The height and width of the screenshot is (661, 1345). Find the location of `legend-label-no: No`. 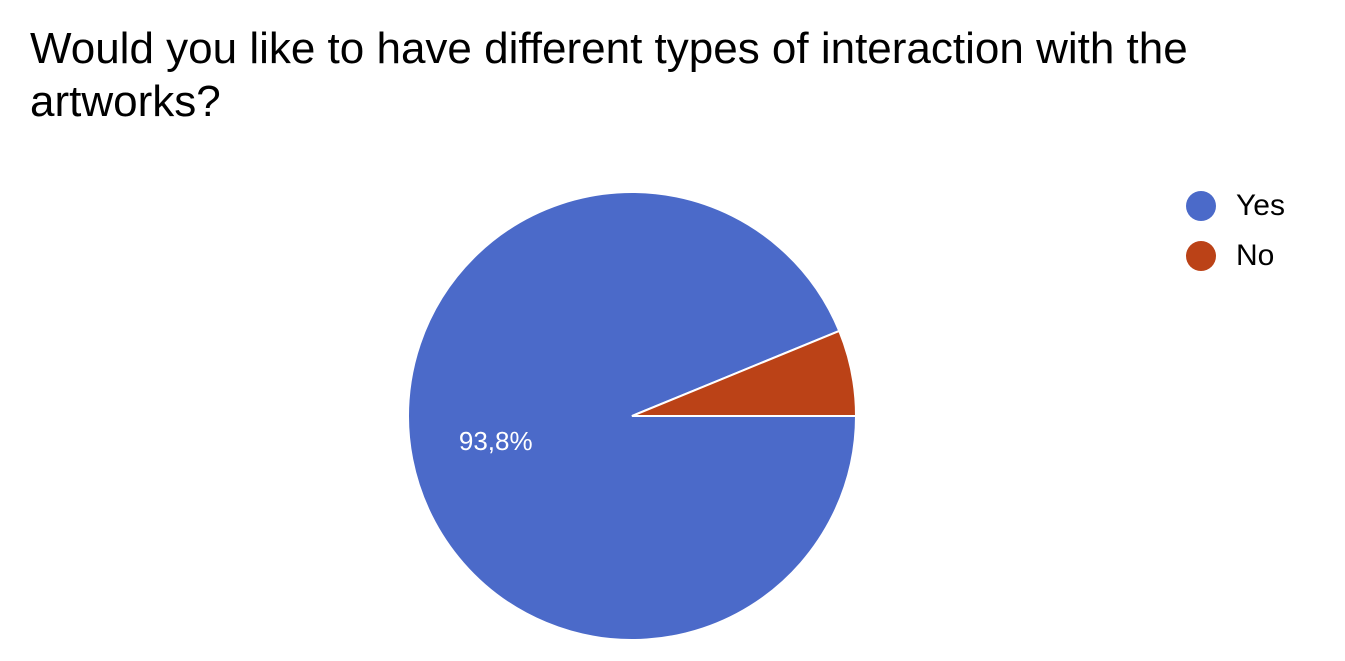

legend-label-no: No is located at coordinates (1255, 255).